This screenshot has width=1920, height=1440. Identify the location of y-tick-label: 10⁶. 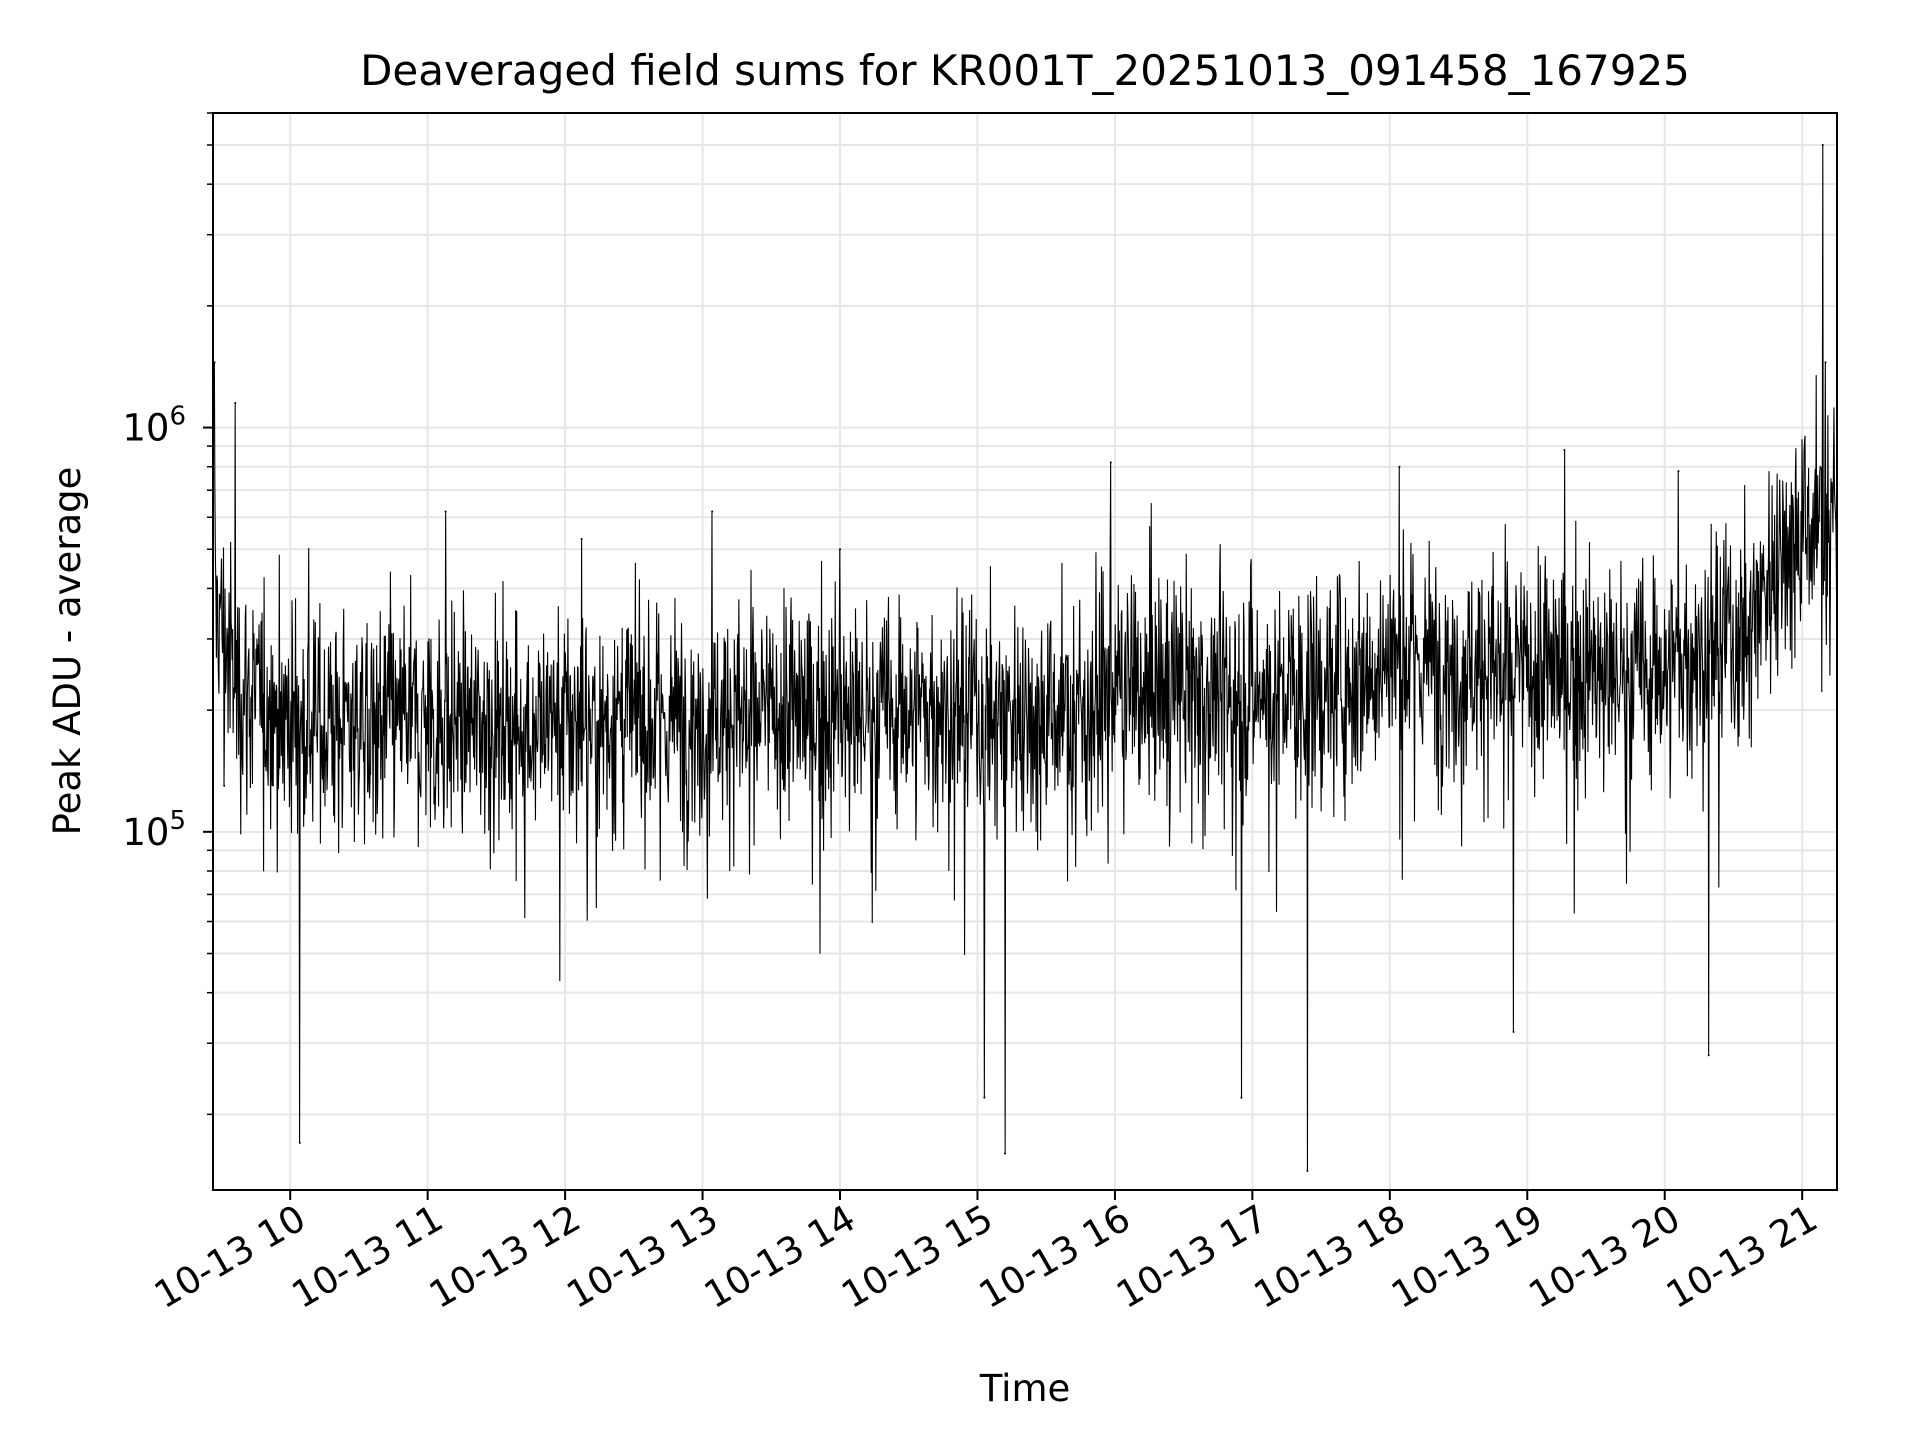
(154, 426).